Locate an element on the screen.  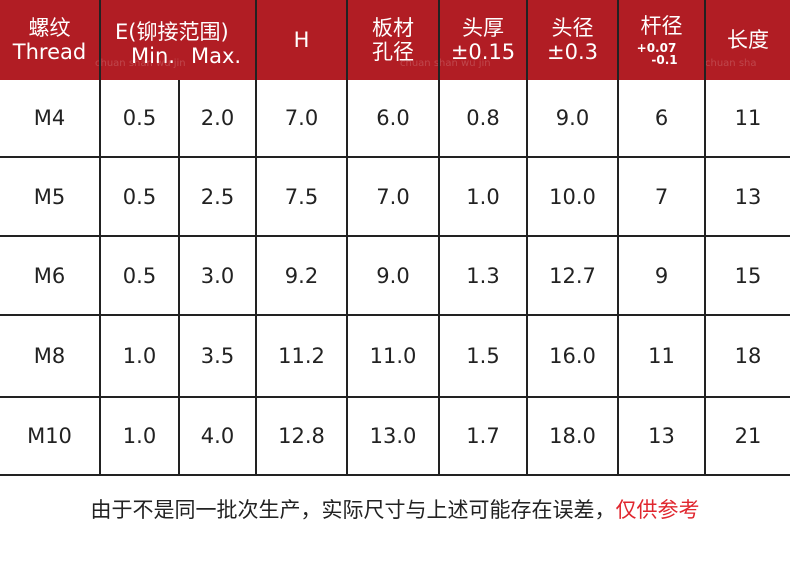
cell-thread: M4 is located at coordinates (49, 118).